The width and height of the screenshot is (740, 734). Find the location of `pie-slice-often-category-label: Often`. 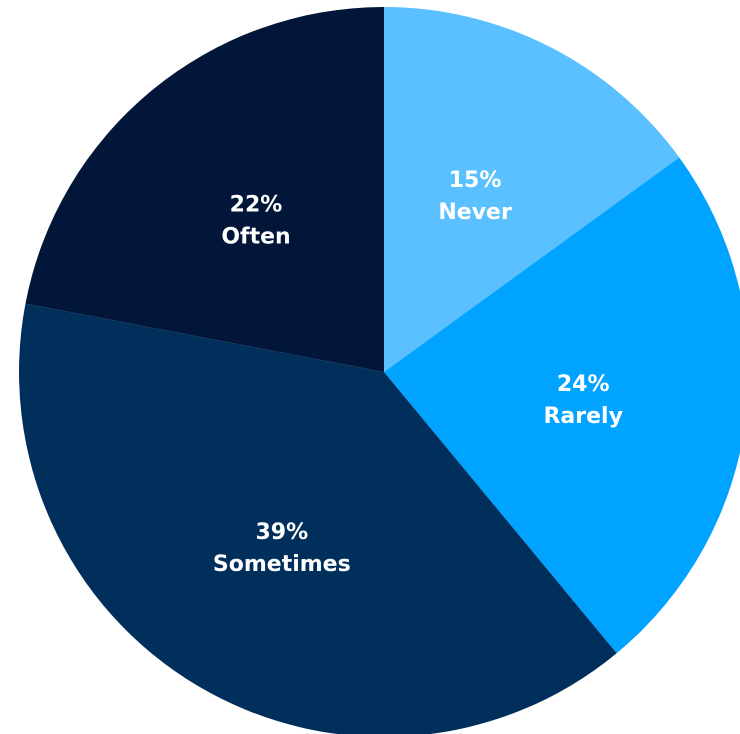

pie-slice-often-category-label: Often is located at coordinates (255, 236).